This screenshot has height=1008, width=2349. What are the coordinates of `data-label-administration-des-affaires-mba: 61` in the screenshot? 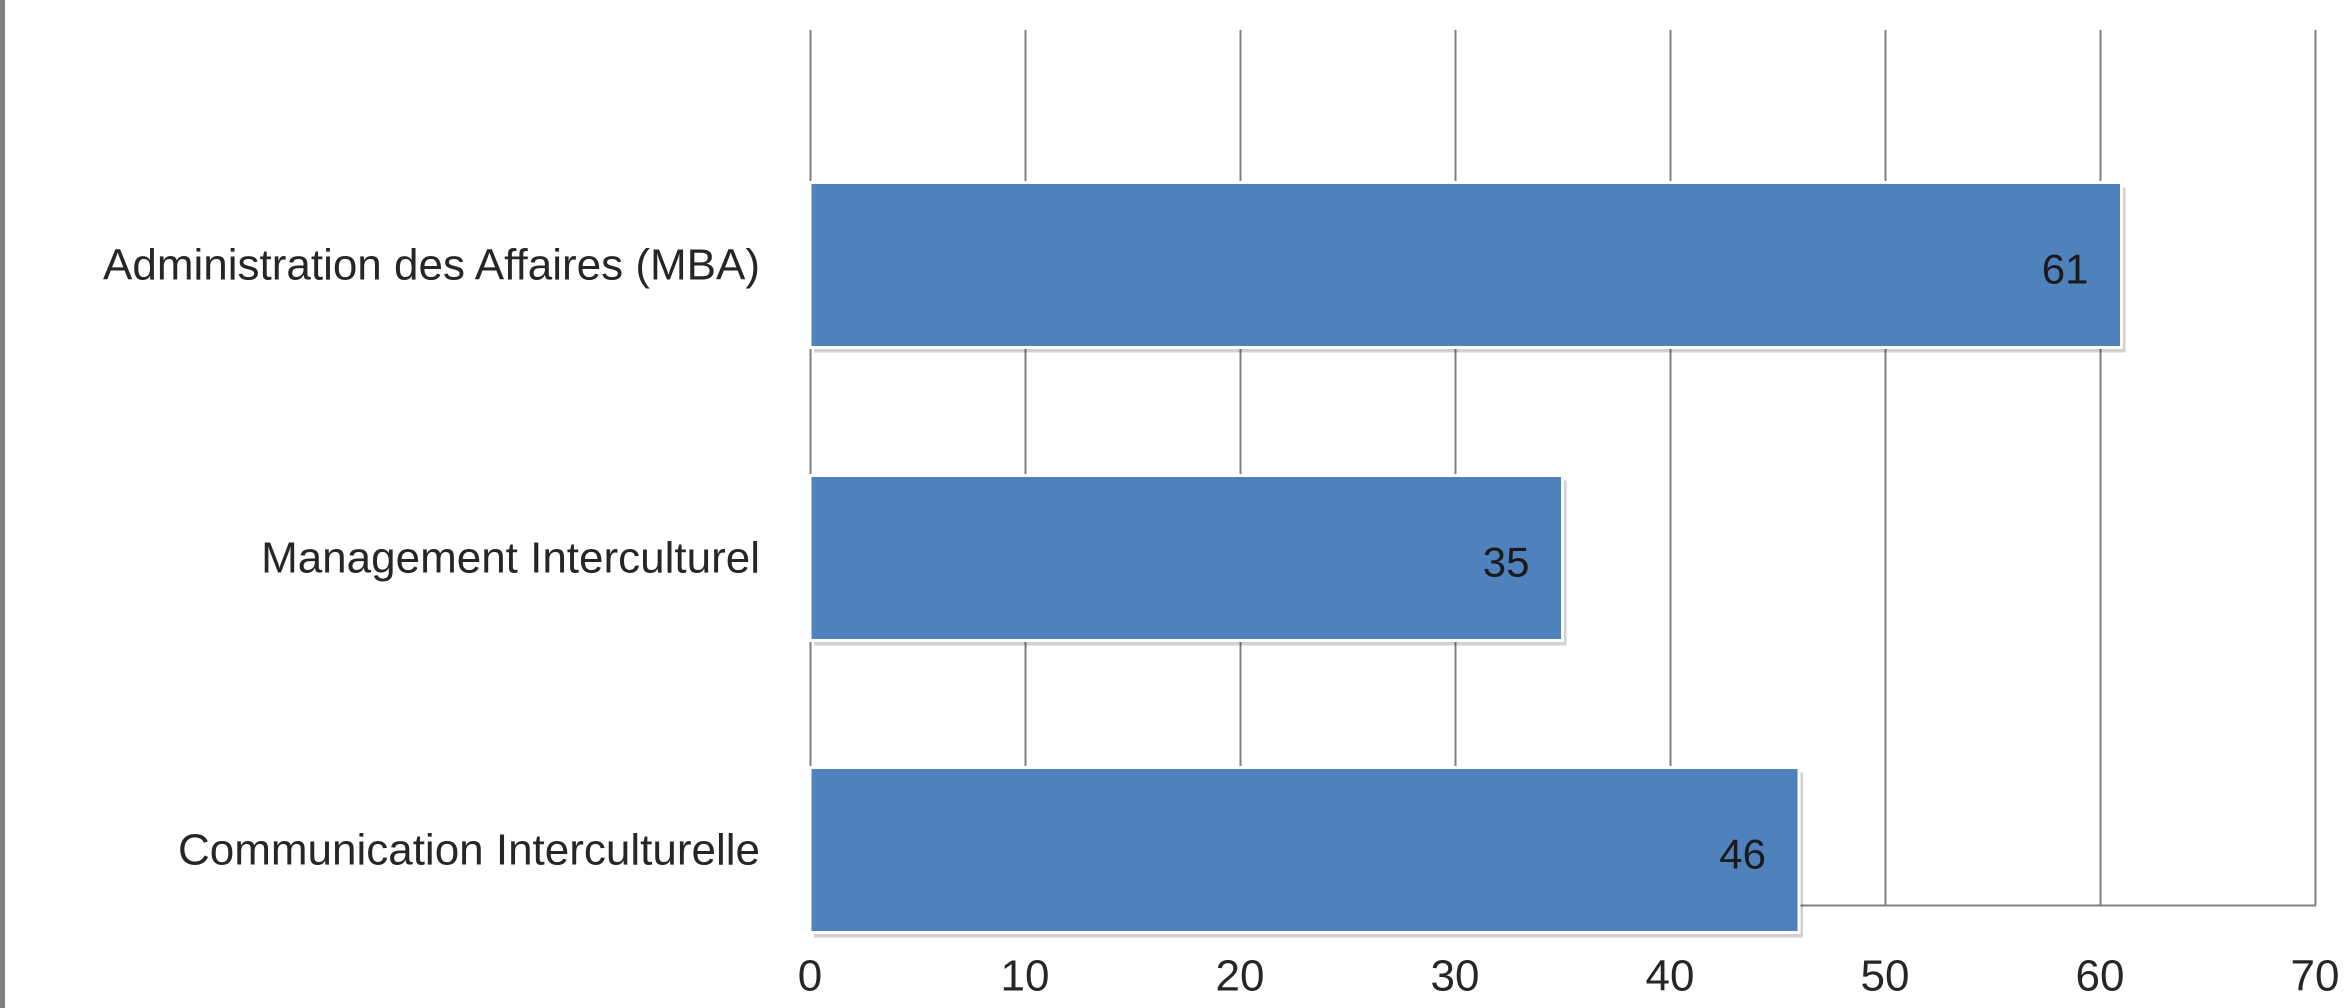 It's located at (2065, 269).